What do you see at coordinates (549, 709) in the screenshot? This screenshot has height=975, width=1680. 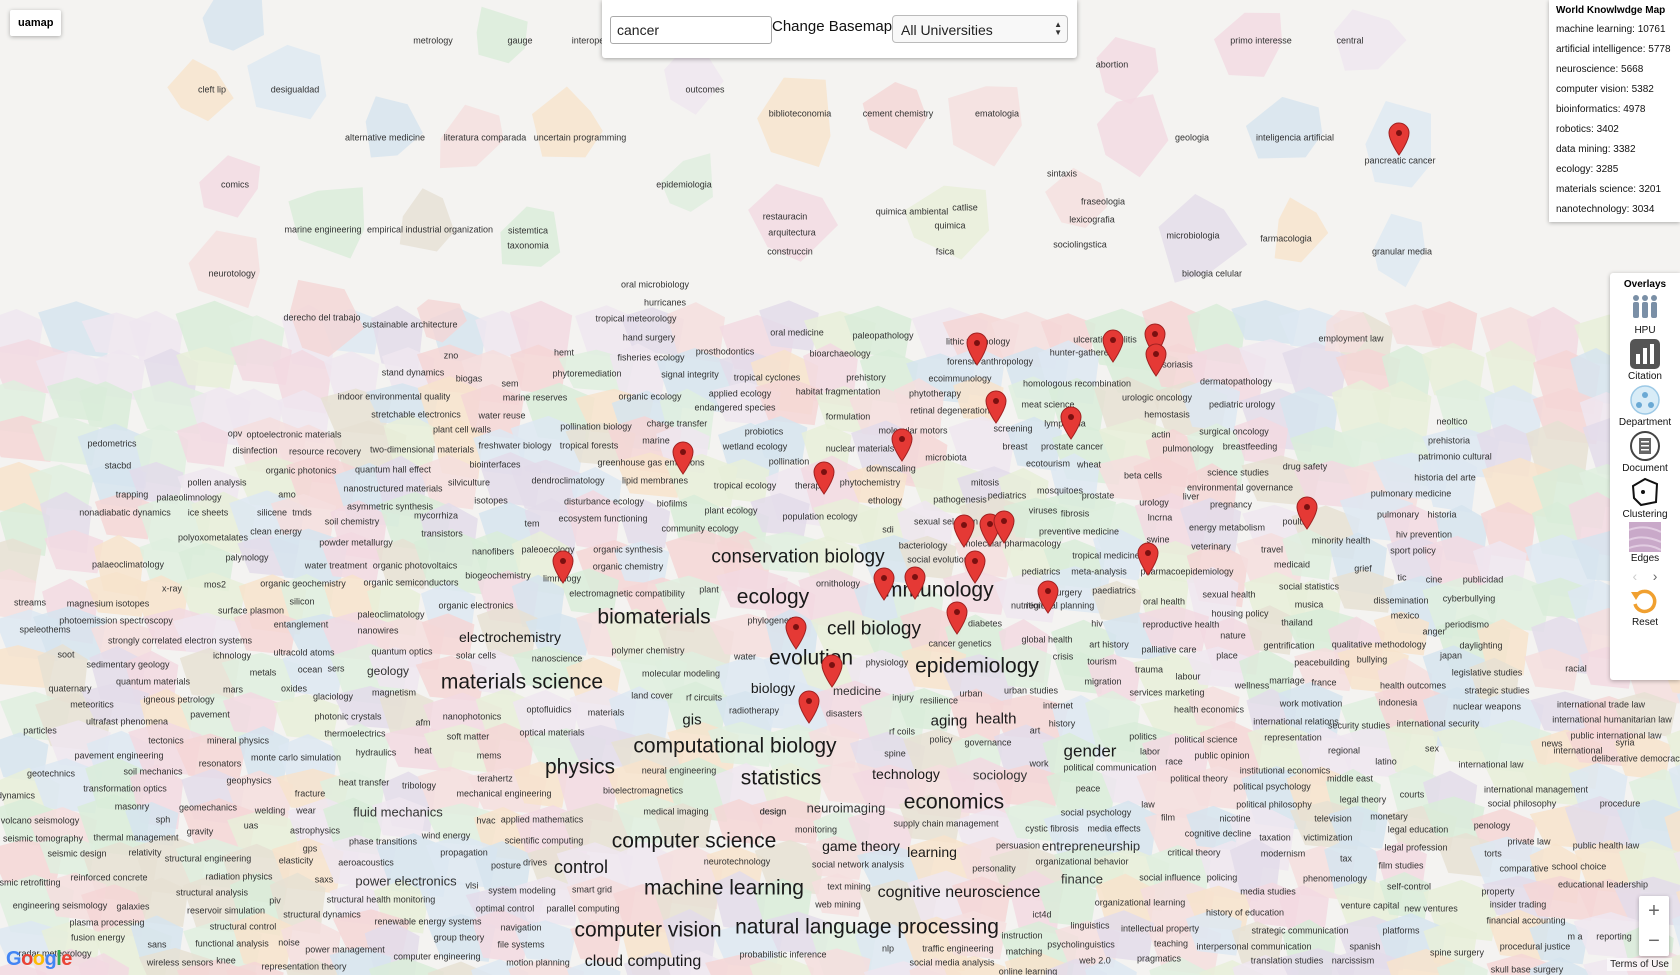 I see `map-label: optofluidics` at bounding box center [549, 709].